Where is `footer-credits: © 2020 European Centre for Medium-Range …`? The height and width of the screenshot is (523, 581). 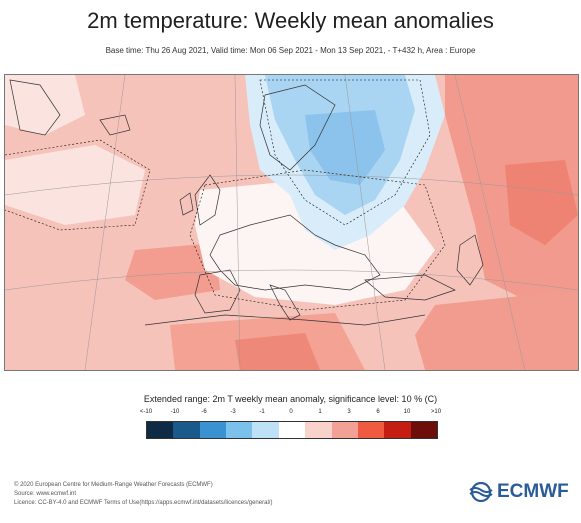 footer-credits: © 2020 European Centre for Medium-Range … is located at coordinates (143, 494).